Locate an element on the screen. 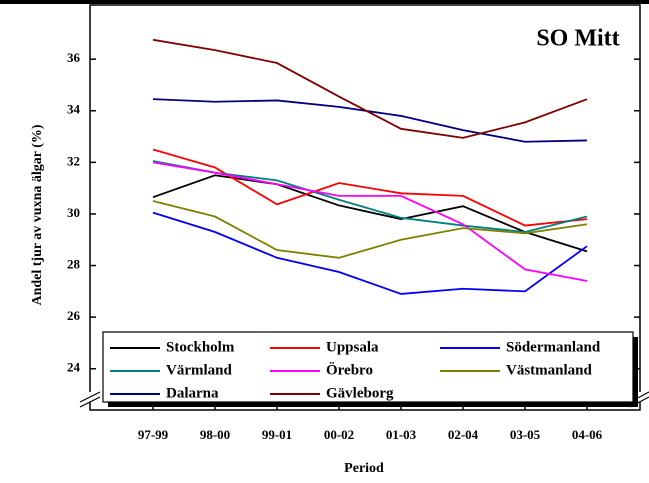  x-tick-label: 00-02 is located at coordinates (339, 434).